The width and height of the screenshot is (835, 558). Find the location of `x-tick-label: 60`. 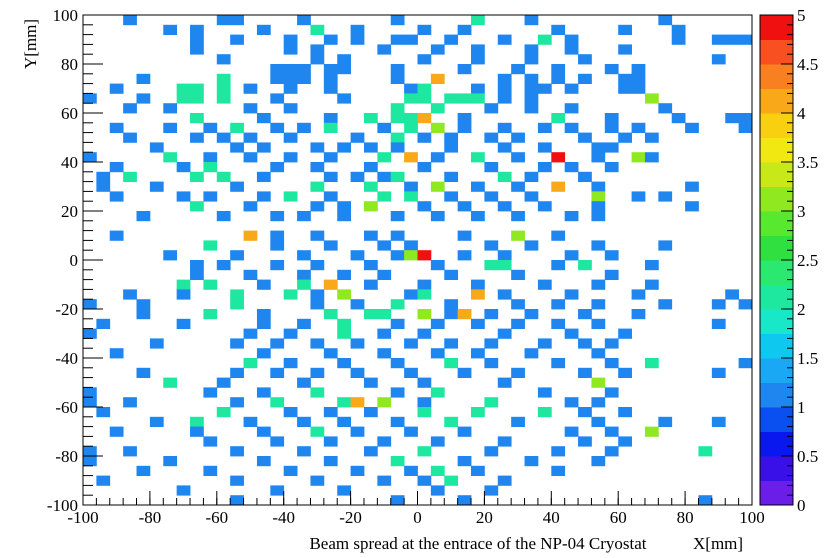

x-tick-label: 60 is located at coordinates (618, 517).